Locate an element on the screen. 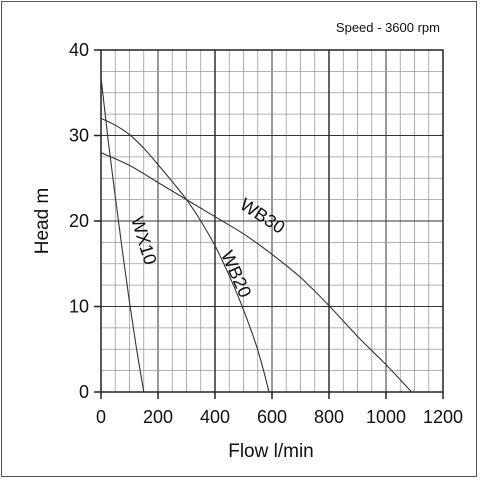 The image size is (480, 480). y-tick-label: 10 is located at coordinates (79, 307).